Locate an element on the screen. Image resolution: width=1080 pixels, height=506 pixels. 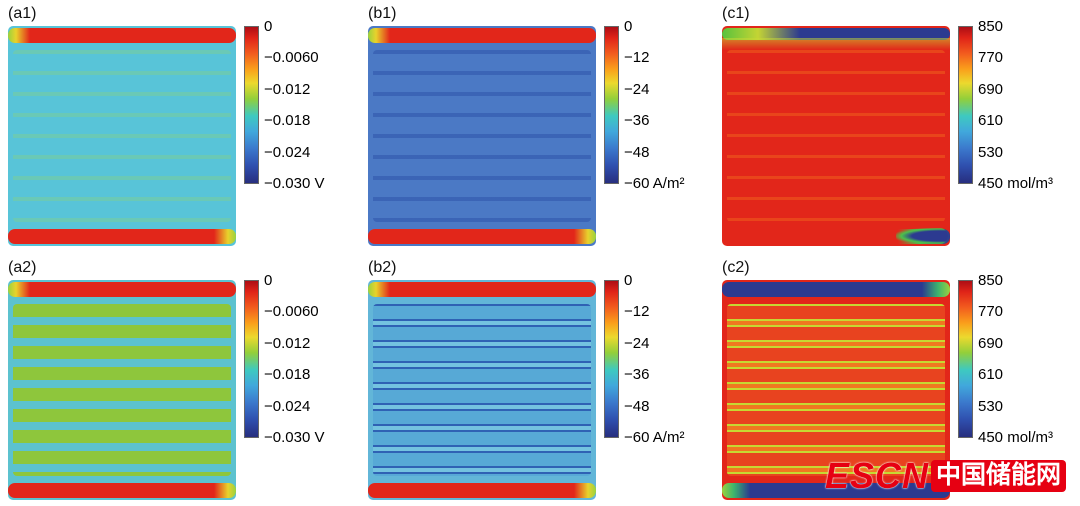
top-transition-band is located at coordinates (836, 44).